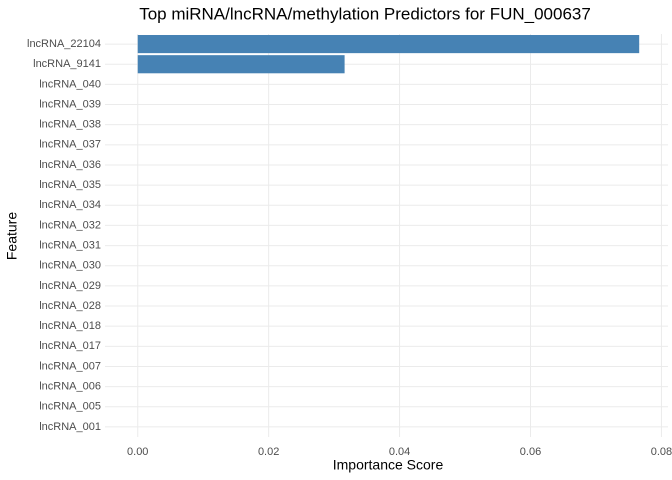 The image size is (672, 480). I want to click on y-tick-label: lncRNA_006, so click(70, 387).